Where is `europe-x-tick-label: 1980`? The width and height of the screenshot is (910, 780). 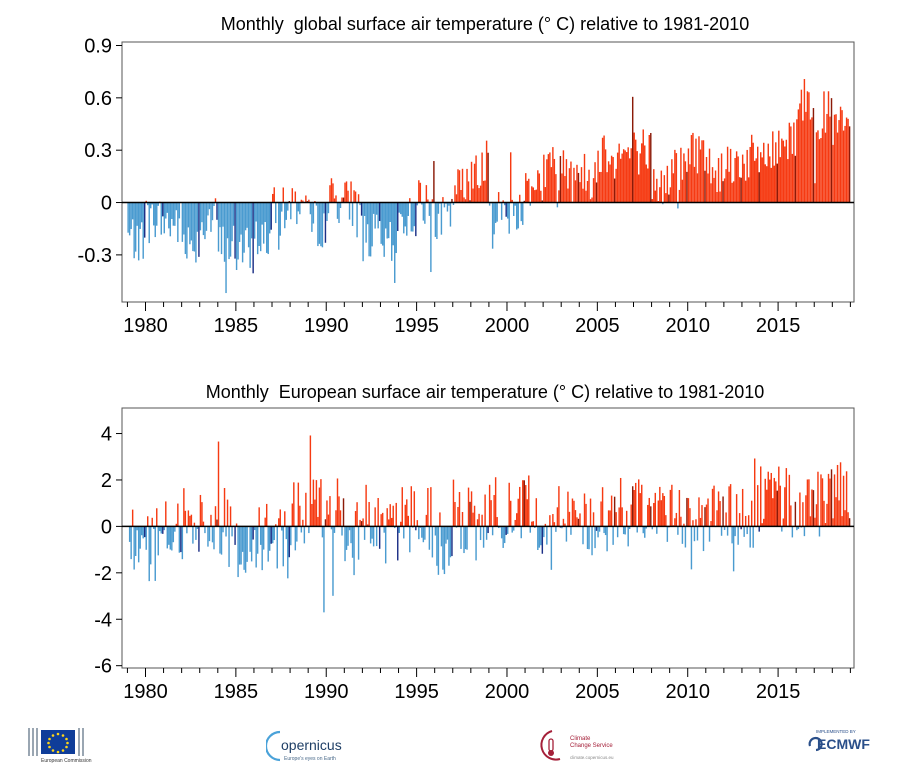
europe-x-tick-label: 1980 is located at coordinates (145, 692).